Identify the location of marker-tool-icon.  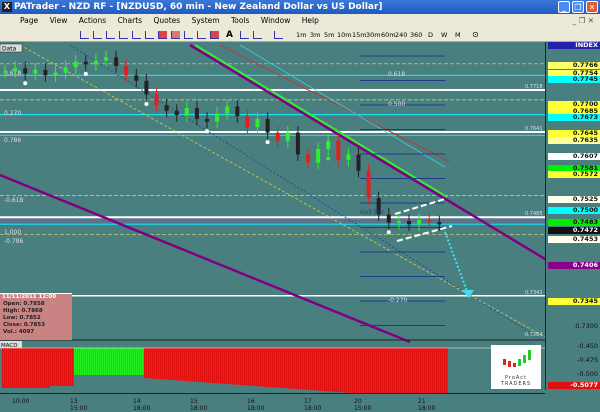
(214, 35).